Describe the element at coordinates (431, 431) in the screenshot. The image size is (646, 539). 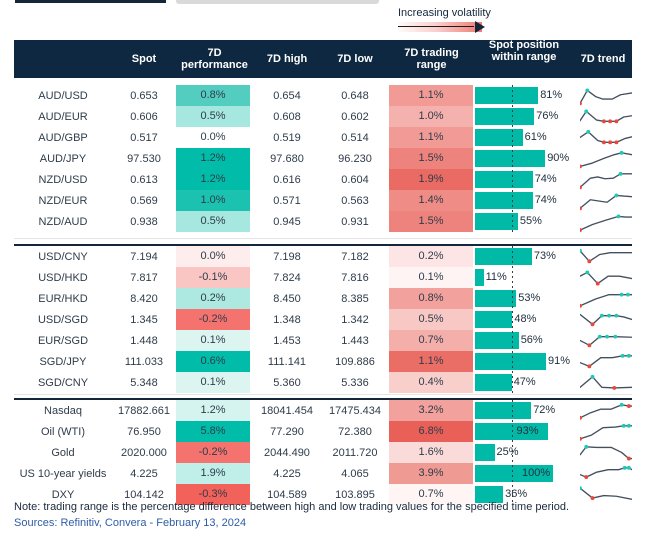
I see `trading-range-value: 6.8%` at that location.